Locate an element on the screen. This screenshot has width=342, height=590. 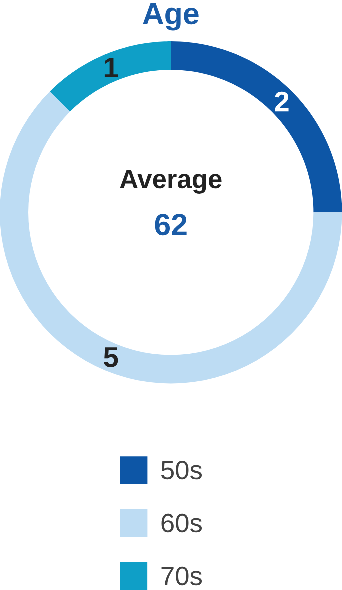
legend-label: 50s is located at coordinates (181, 470).